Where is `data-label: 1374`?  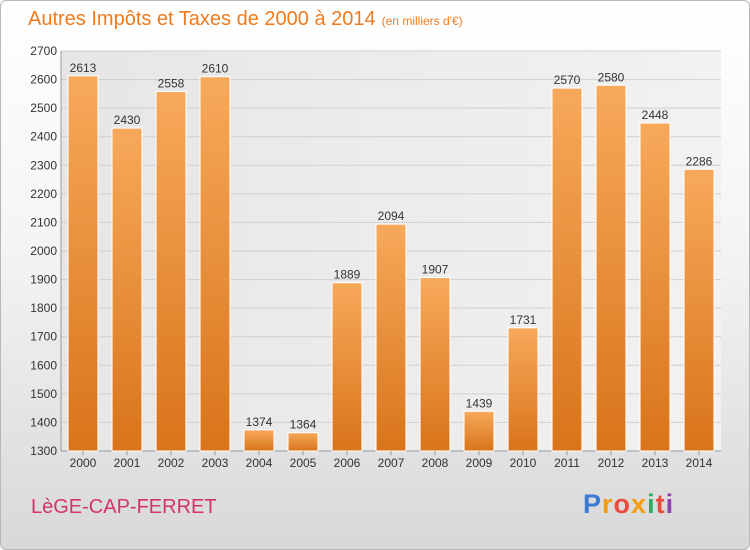 data-label: 1374 is located at coordinates (259, 422).